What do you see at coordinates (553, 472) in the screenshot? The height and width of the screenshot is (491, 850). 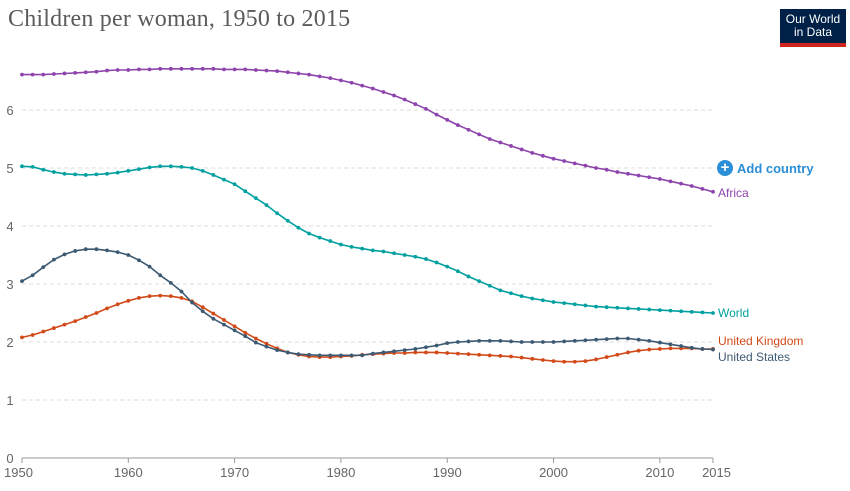 I see `x-tick-label: 2000` at bounding box center [553, 472].